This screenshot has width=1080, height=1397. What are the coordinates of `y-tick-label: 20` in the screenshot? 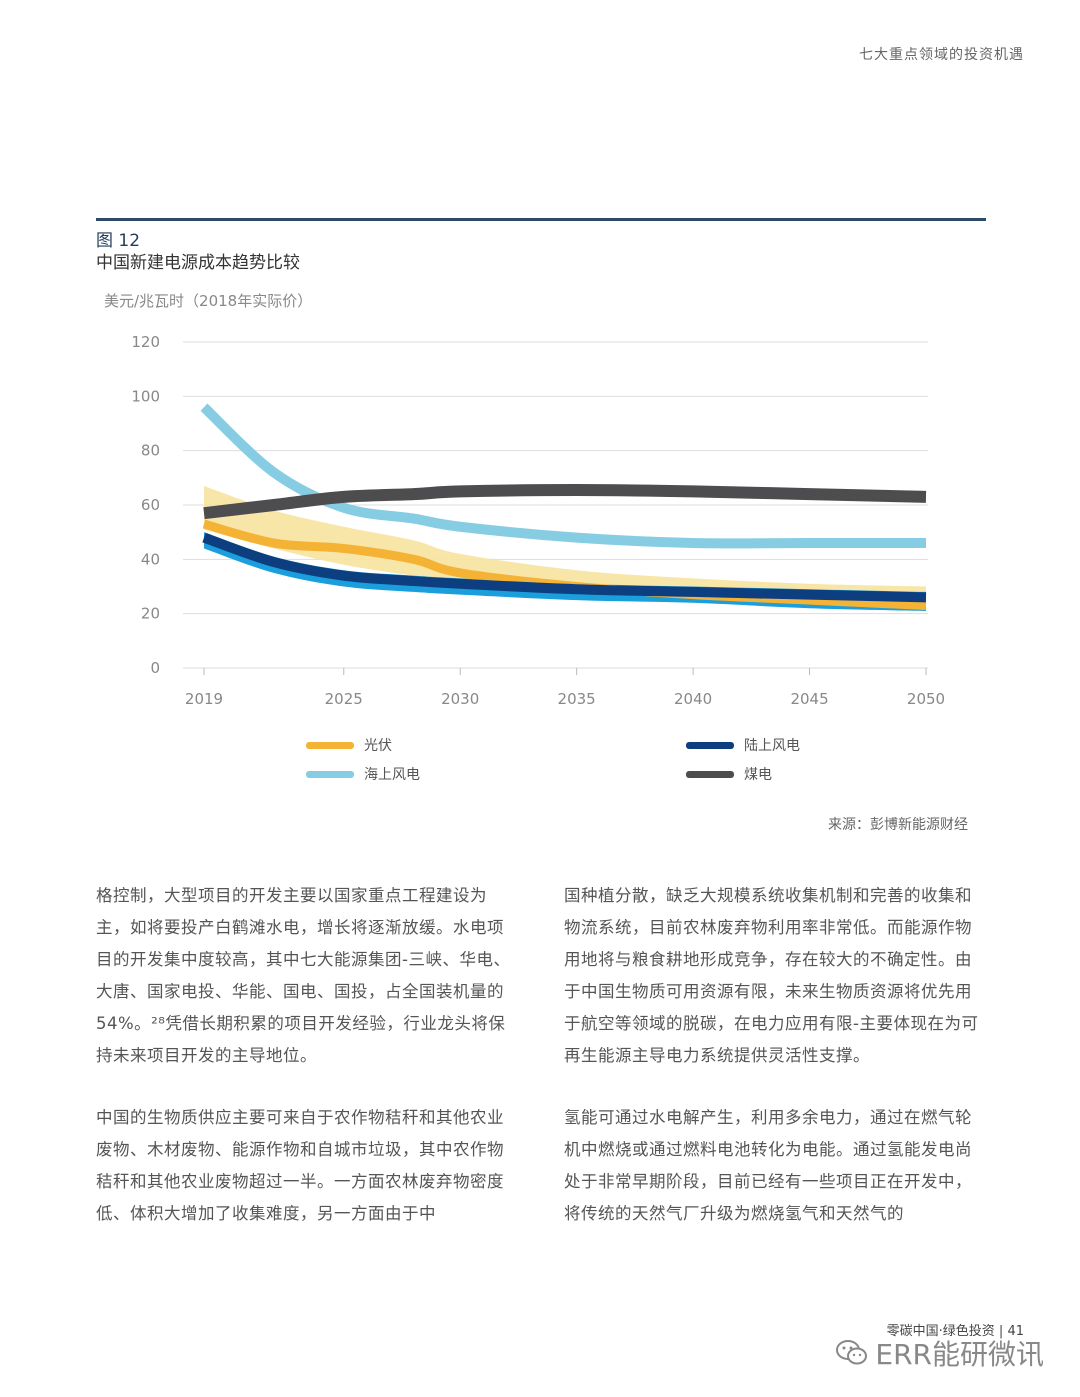 It's located at (150, 614).